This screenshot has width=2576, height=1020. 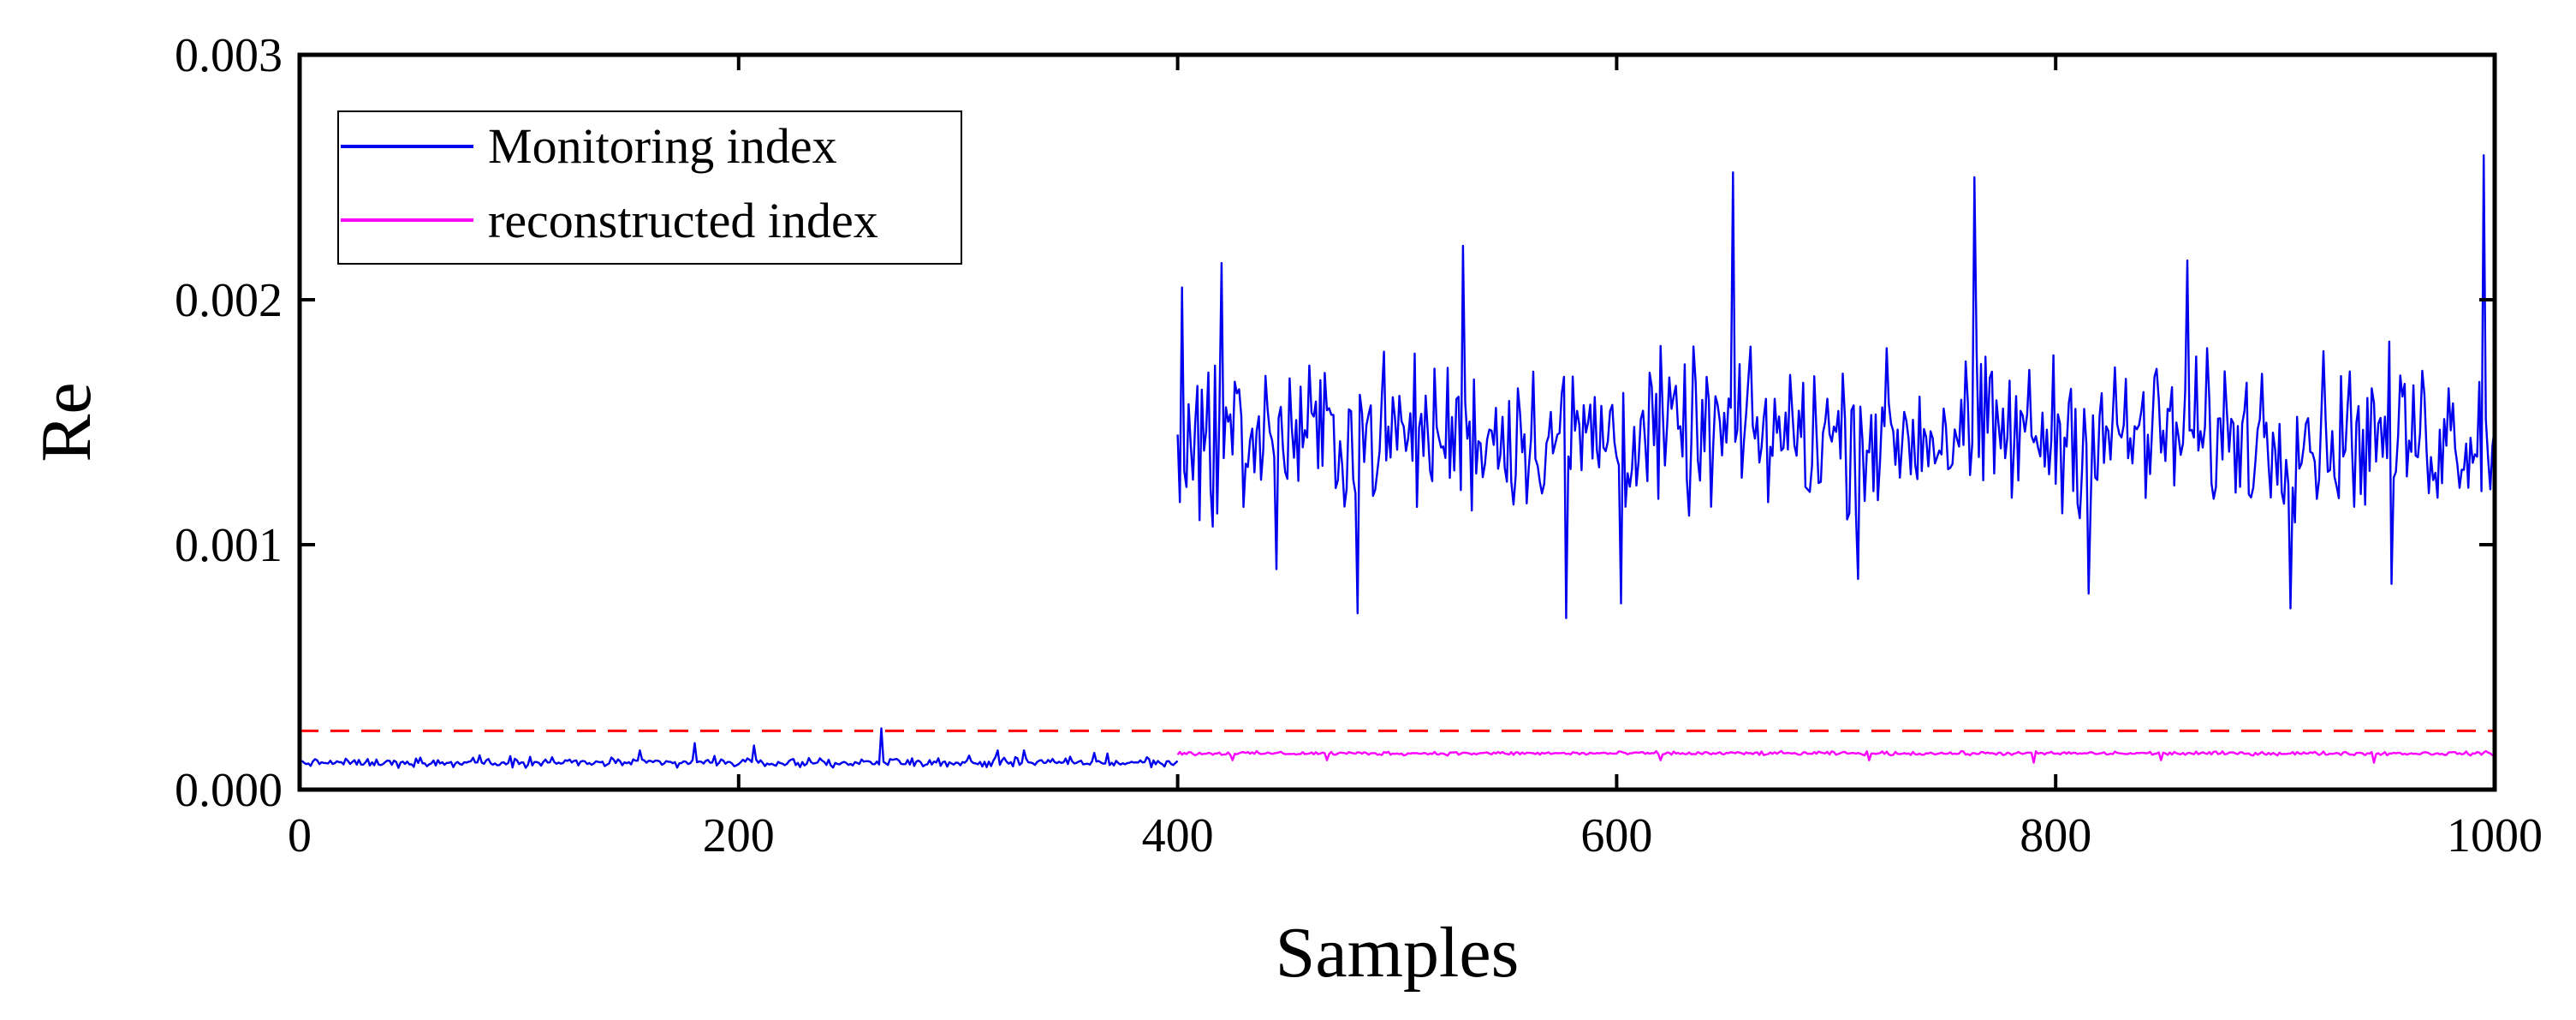 What do you see at coordinates (300, 835) in the screenshot?
I see `x-tick-label: 0` at bounding box center [300, 835].